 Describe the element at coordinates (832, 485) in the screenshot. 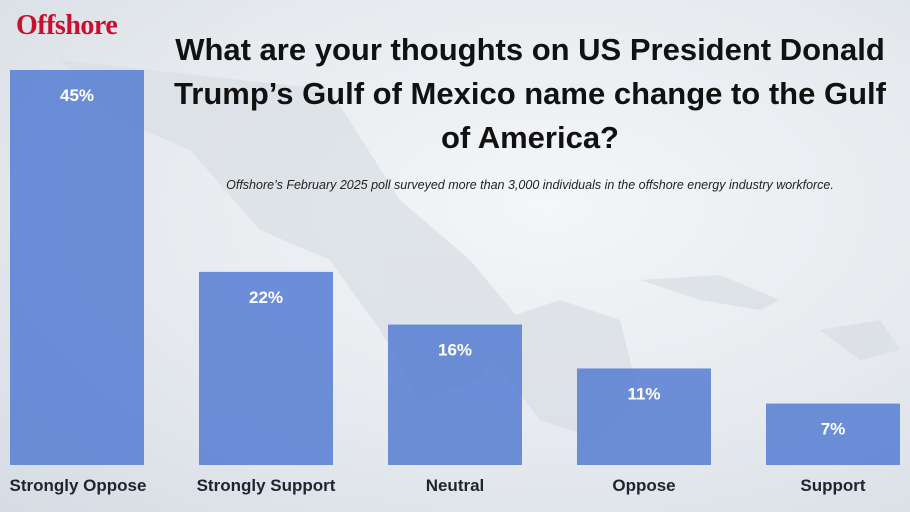

I see `category-label: Support` at that location.